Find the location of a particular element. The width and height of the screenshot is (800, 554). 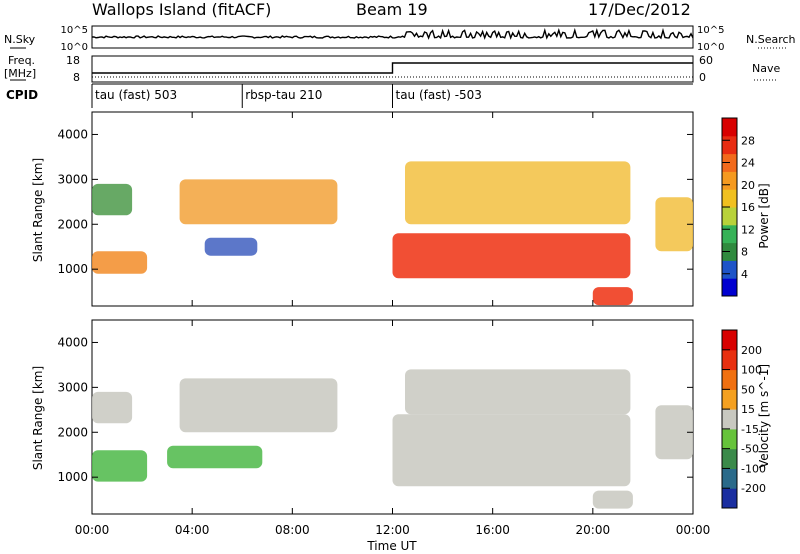

colorbar-tick-label: 15 is located at coordinates (748, 409).